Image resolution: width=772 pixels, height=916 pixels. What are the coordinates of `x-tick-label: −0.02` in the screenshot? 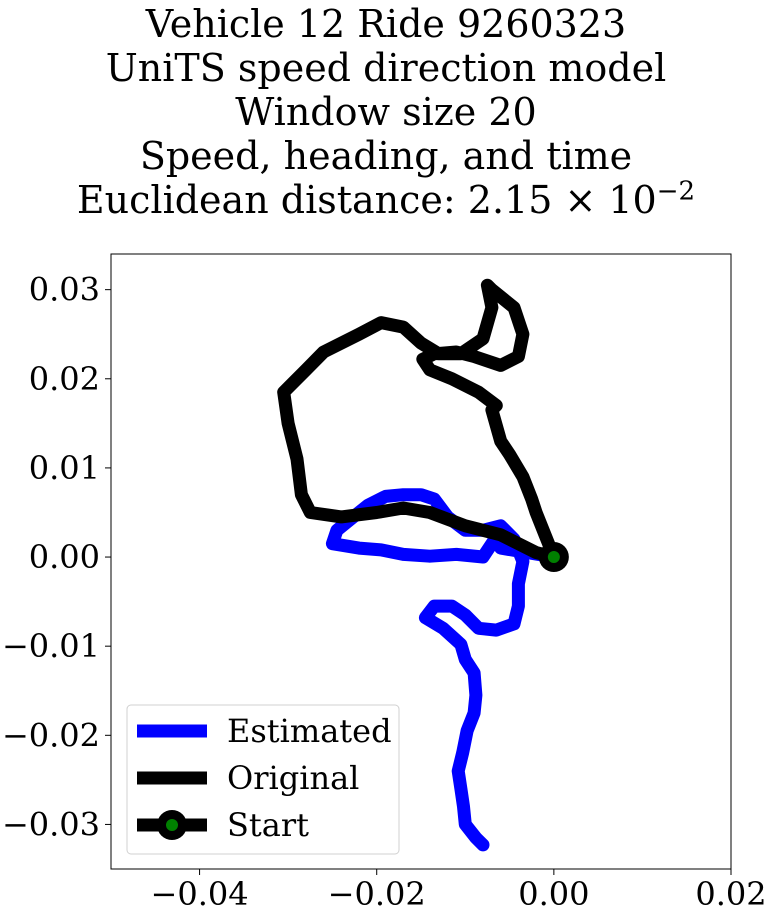 It's located at (377, 894).